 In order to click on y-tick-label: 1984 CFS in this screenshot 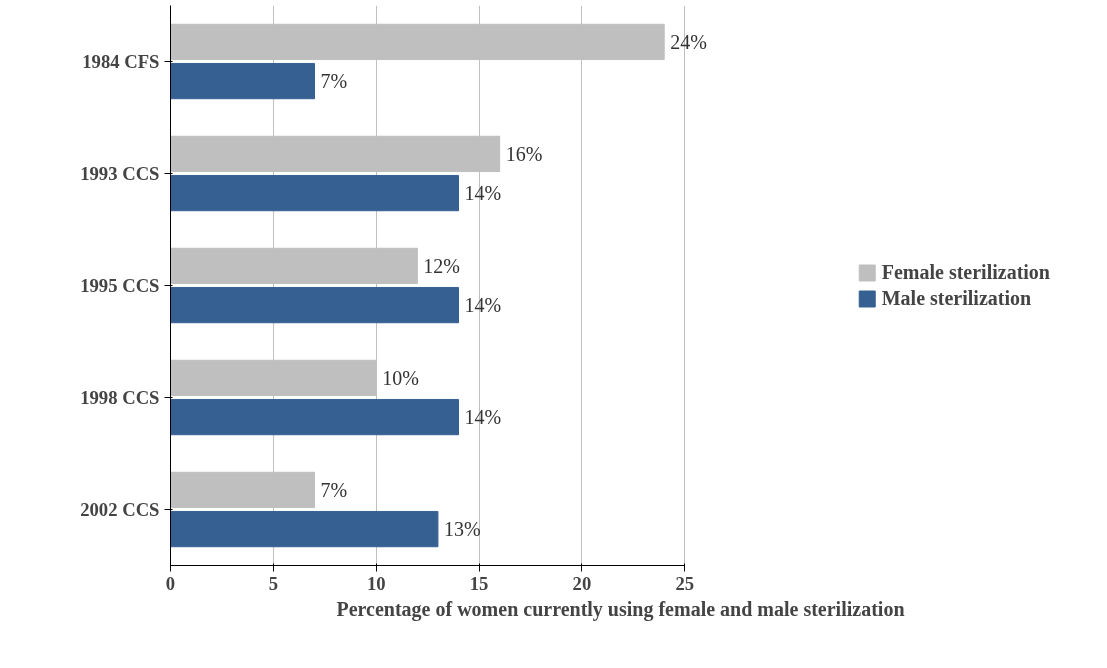, I will do `click(121, 61)`.